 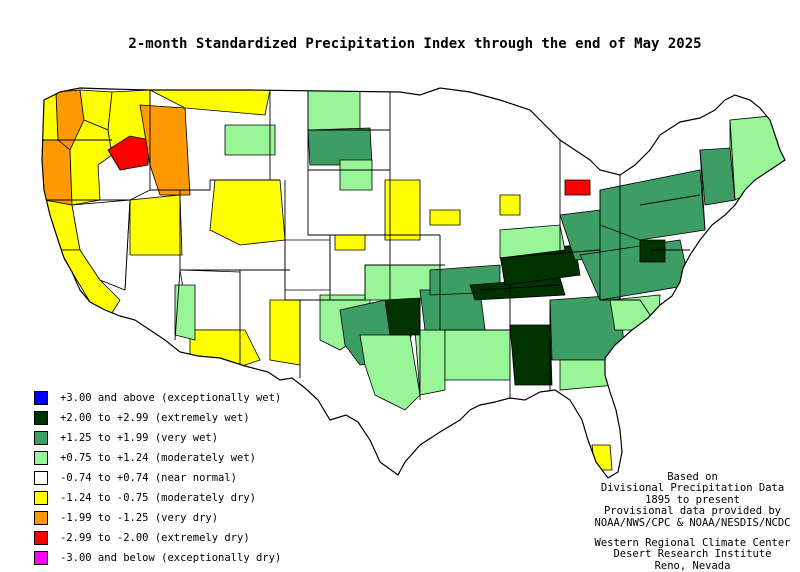 I want to click on division-tx-east, so click(x=430, y=362).